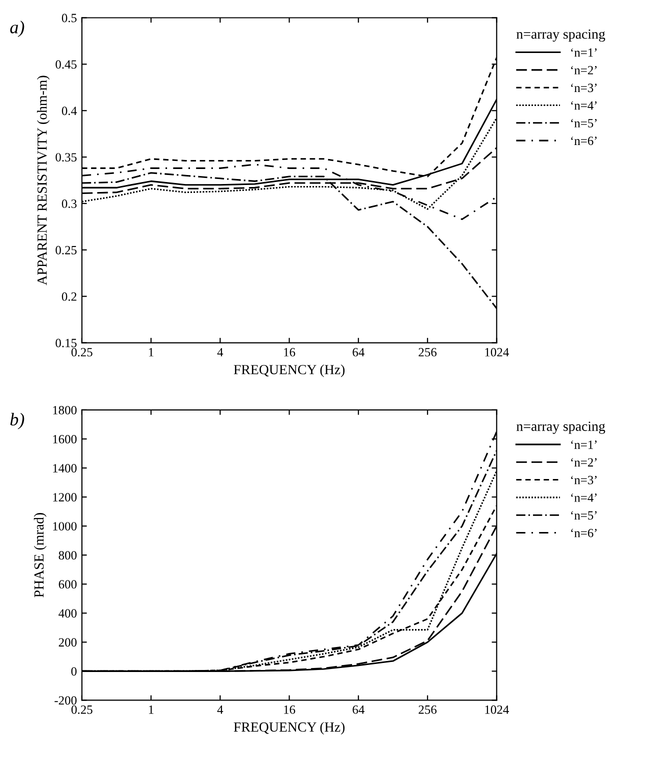  What do you see at coordinates (65, 700) in the screenshot?
I see `y-tick-label: -200` at bounding box center [65, 700].